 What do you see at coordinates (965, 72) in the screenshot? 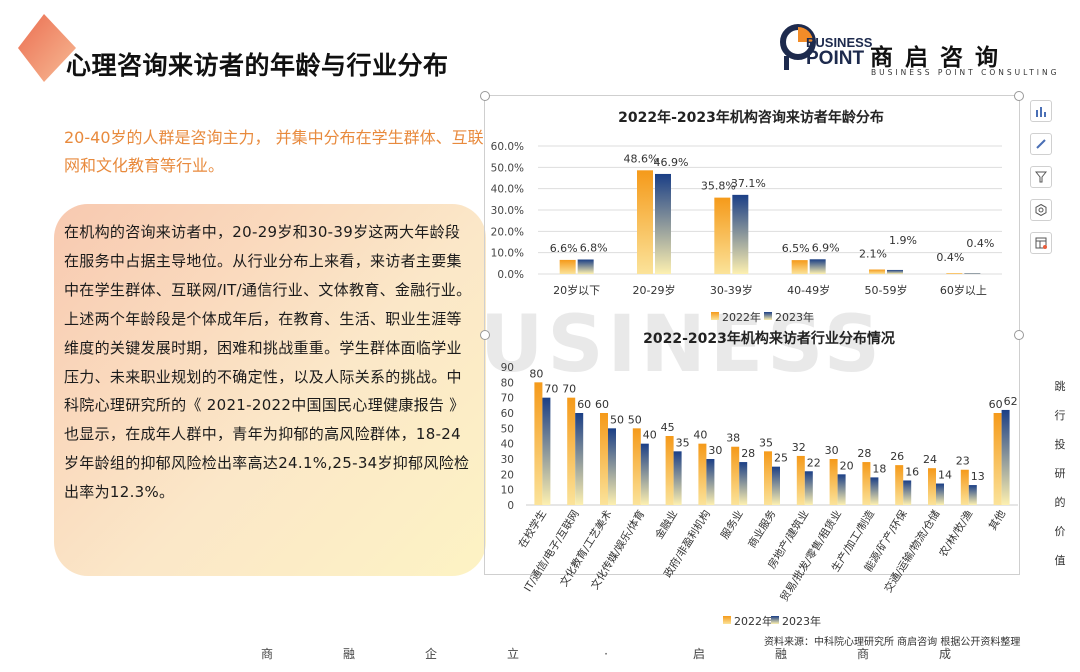
I see `logo-english-name: BUSINESS POINT CONSULTING` at bounding box center [965, 72].